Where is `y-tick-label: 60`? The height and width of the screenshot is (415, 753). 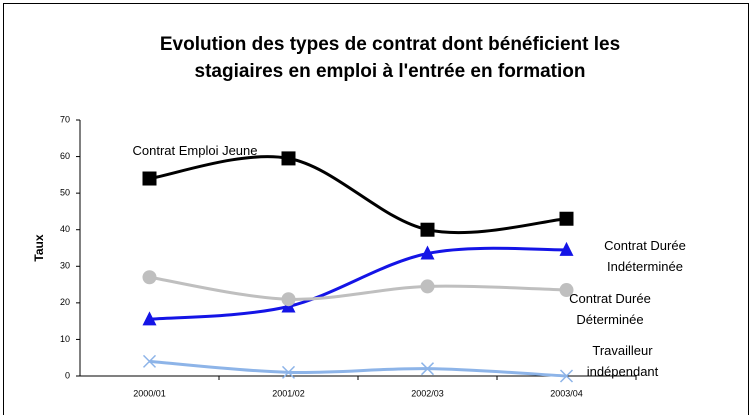 y-tick-label: 60 is located at coordinates (65, 156).